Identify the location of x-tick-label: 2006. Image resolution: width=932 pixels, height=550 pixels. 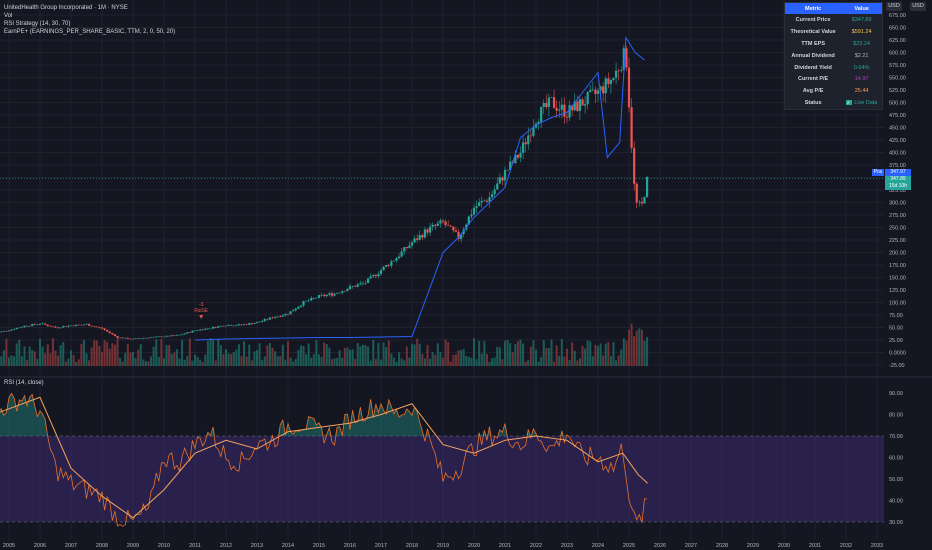
(40, 546).